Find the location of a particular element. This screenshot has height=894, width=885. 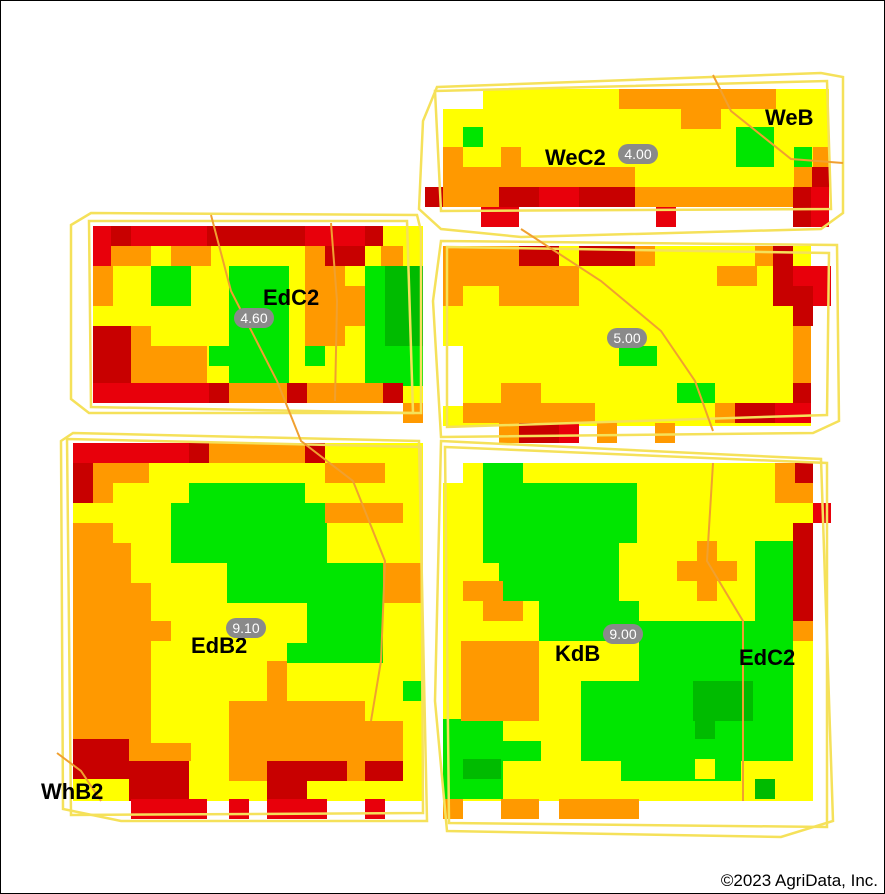

soil-label-edc2-se: EdC2 is located at coordinates (767, 657).